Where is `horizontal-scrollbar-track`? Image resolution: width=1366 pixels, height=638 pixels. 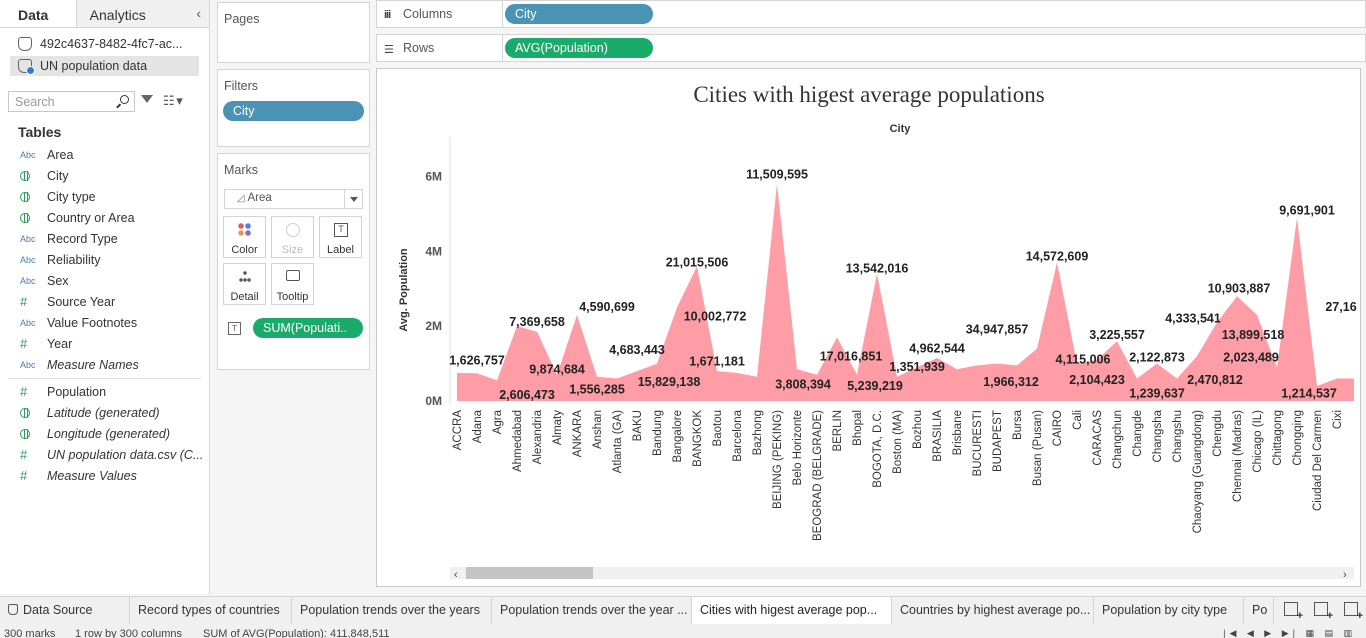 horizontal-scrollbar-track is located at coordinates (902, 573).